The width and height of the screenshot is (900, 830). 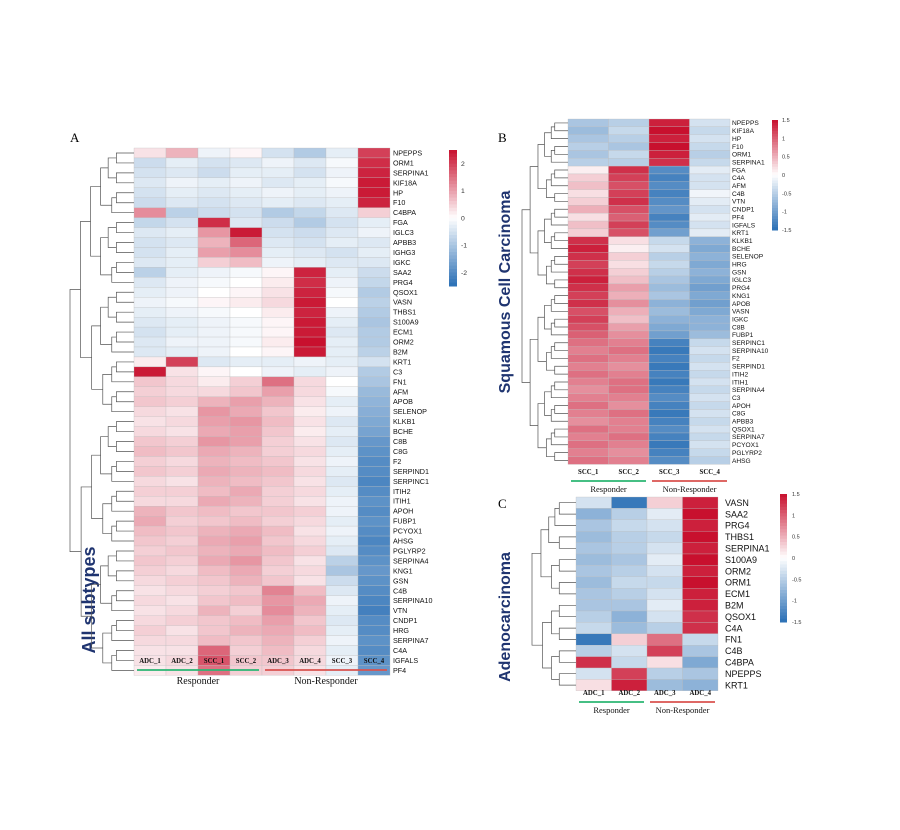 I want to click on row-label: PRG4, so click(x=737, y=526).